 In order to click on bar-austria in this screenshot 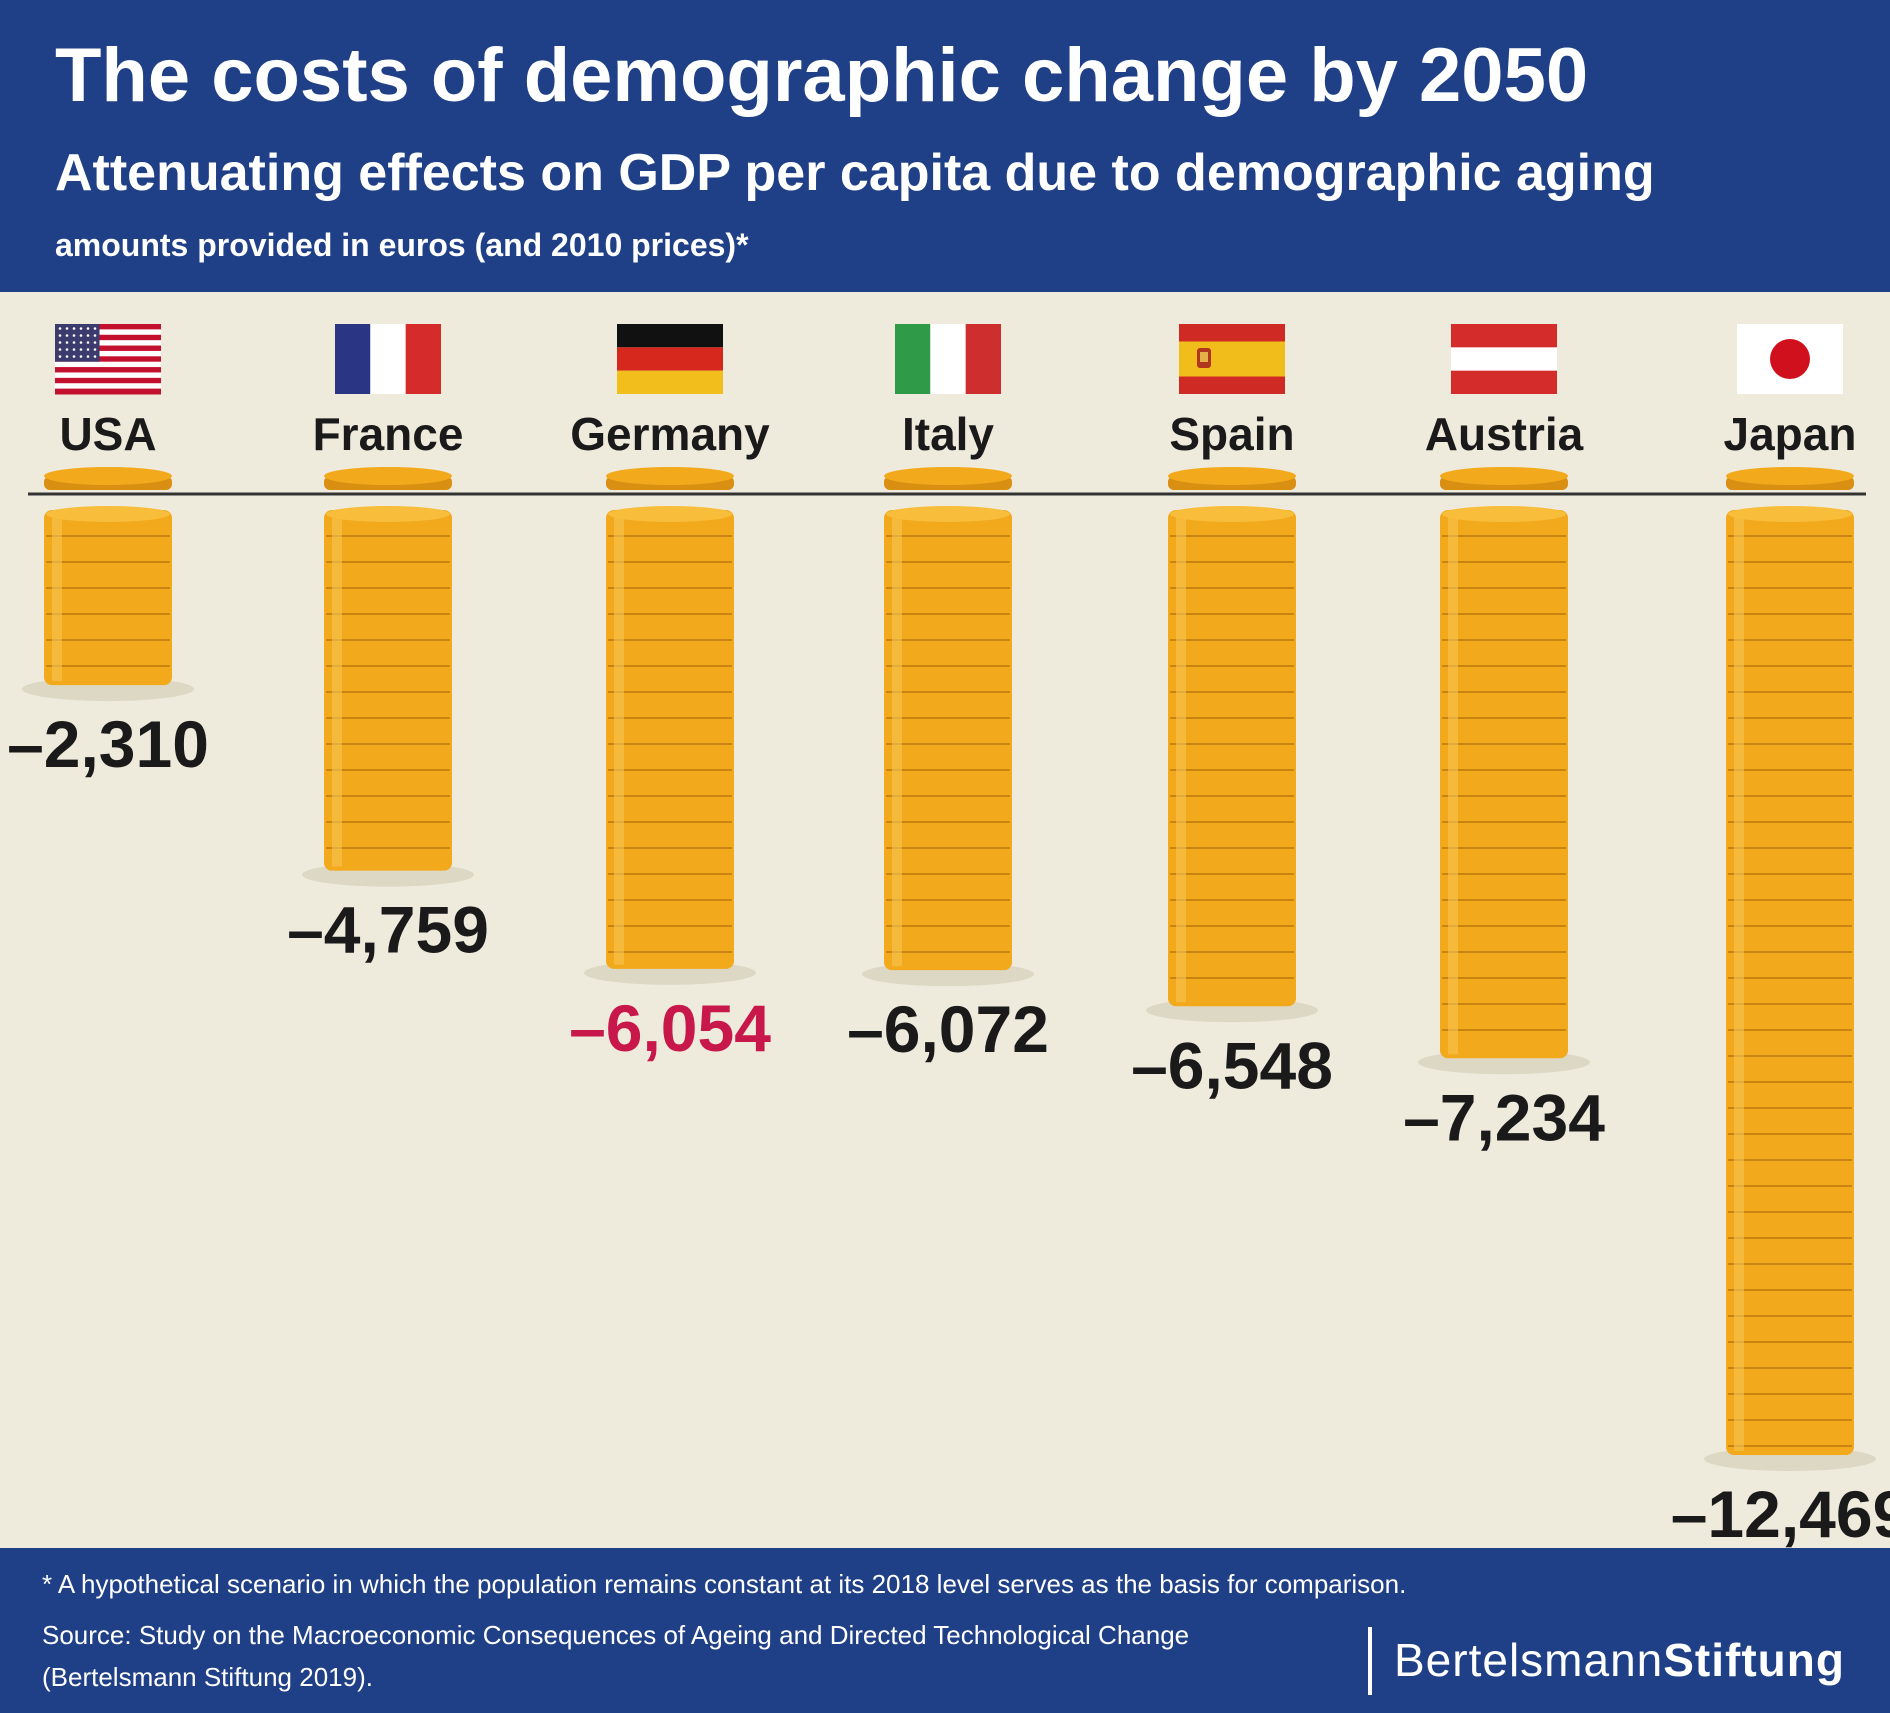, I will do `click(1504, 782)`.